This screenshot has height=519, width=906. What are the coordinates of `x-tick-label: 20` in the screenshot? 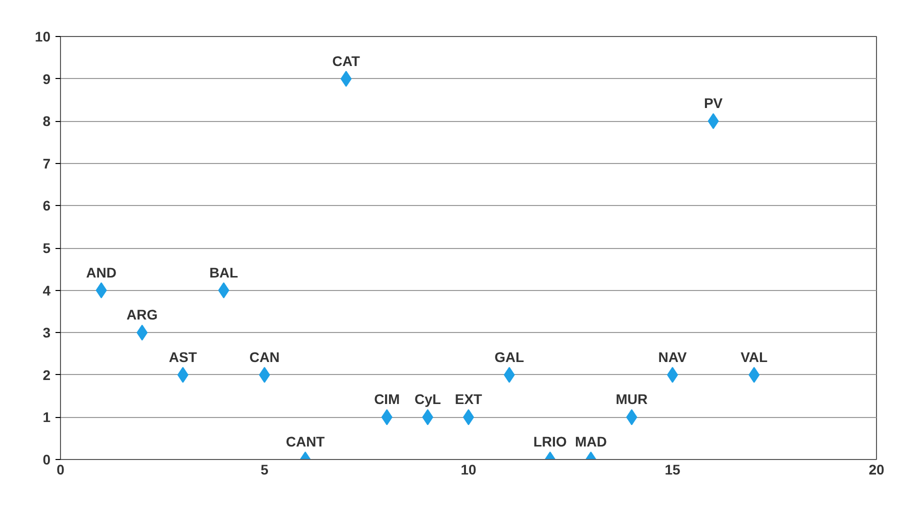 It's located at (876, 470).